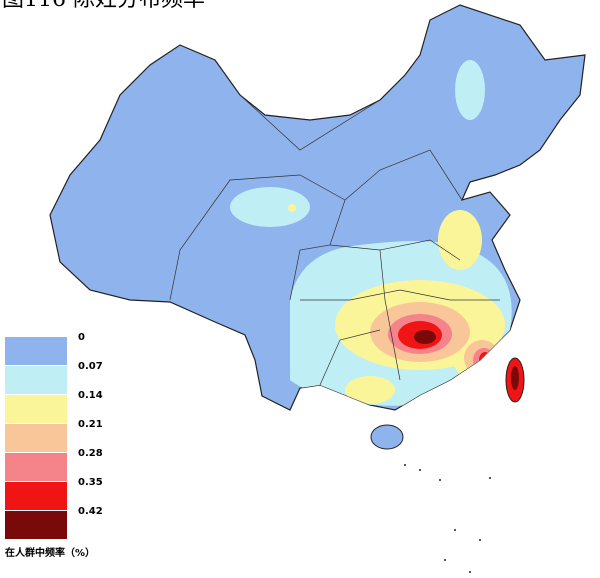 This screenshot has height=578, width=600. What do you see at coordinates (90, 424) in the screenshot?
I see `legend-label: 0.21` at bounding box center [90, 424].